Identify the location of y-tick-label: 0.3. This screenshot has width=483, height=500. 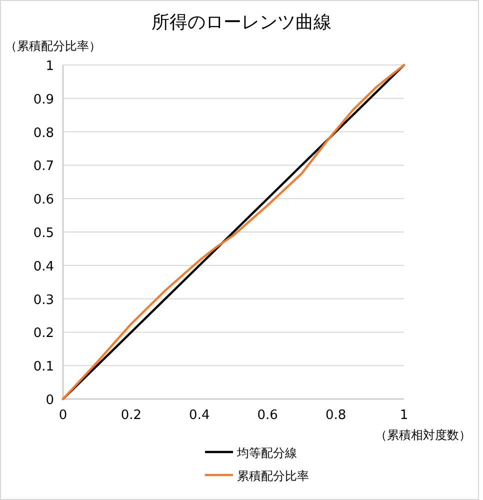
(43, 300).